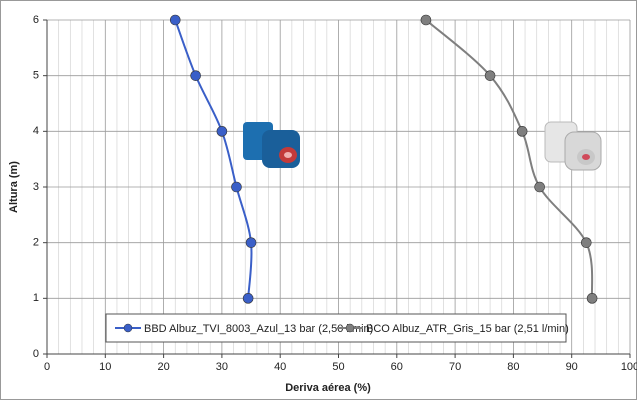 This screenshot has height=400, width=637. What do you see at coordinates (222, 367) in the screenshot?
I see `x-tick-label: 30` at bounding box center [222, 367].